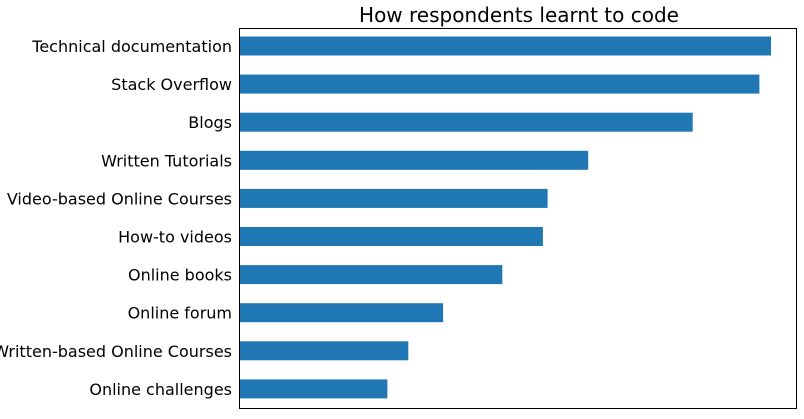 Image resolution: width=804 pixels, height=419 pixels. Describe the element at coordinates (166, 160) in the screenshot. I see `y-tick-label: Written Tutorials` at that location.